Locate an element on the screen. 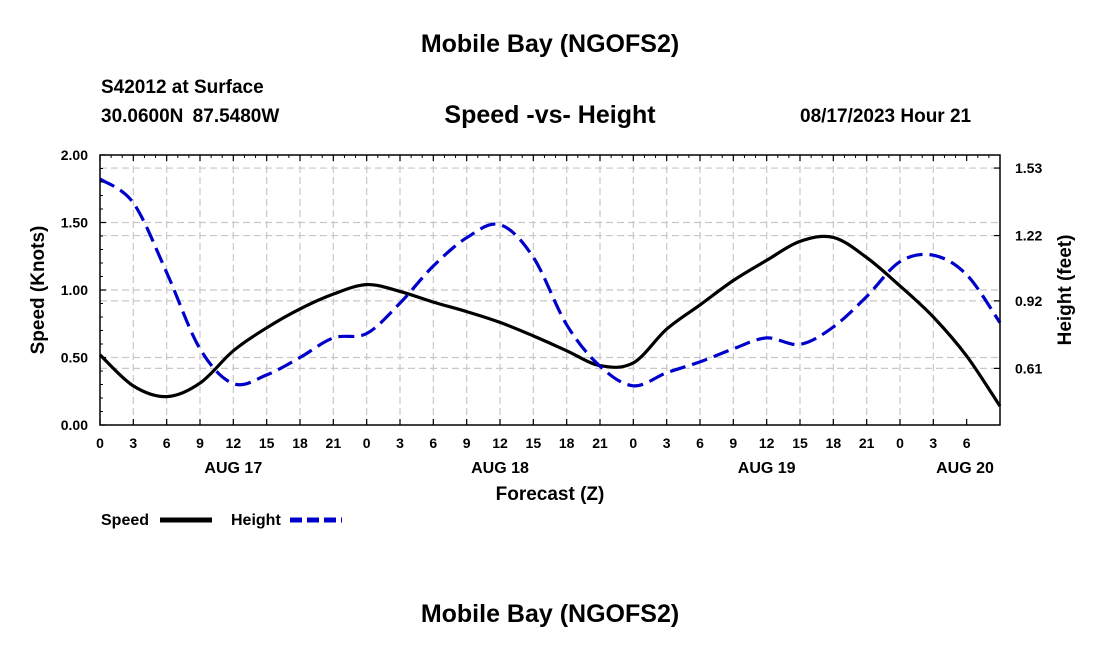 The height and width of the screenshot is (650, 1100). y-tick-label: 0.50 is located at coordinates (74, 358).